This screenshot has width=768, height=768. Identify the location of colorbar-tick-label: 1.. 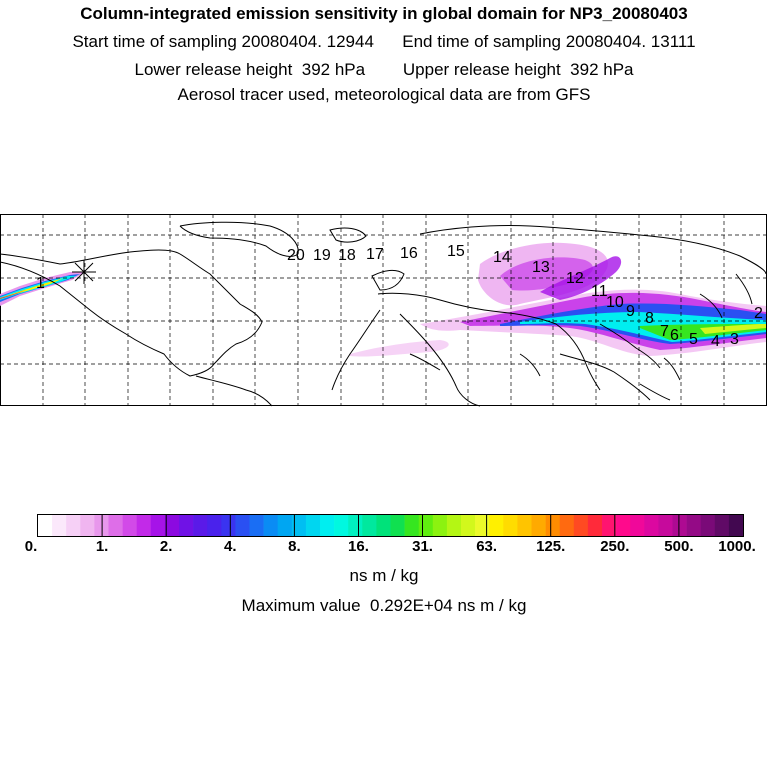
(102, 546).